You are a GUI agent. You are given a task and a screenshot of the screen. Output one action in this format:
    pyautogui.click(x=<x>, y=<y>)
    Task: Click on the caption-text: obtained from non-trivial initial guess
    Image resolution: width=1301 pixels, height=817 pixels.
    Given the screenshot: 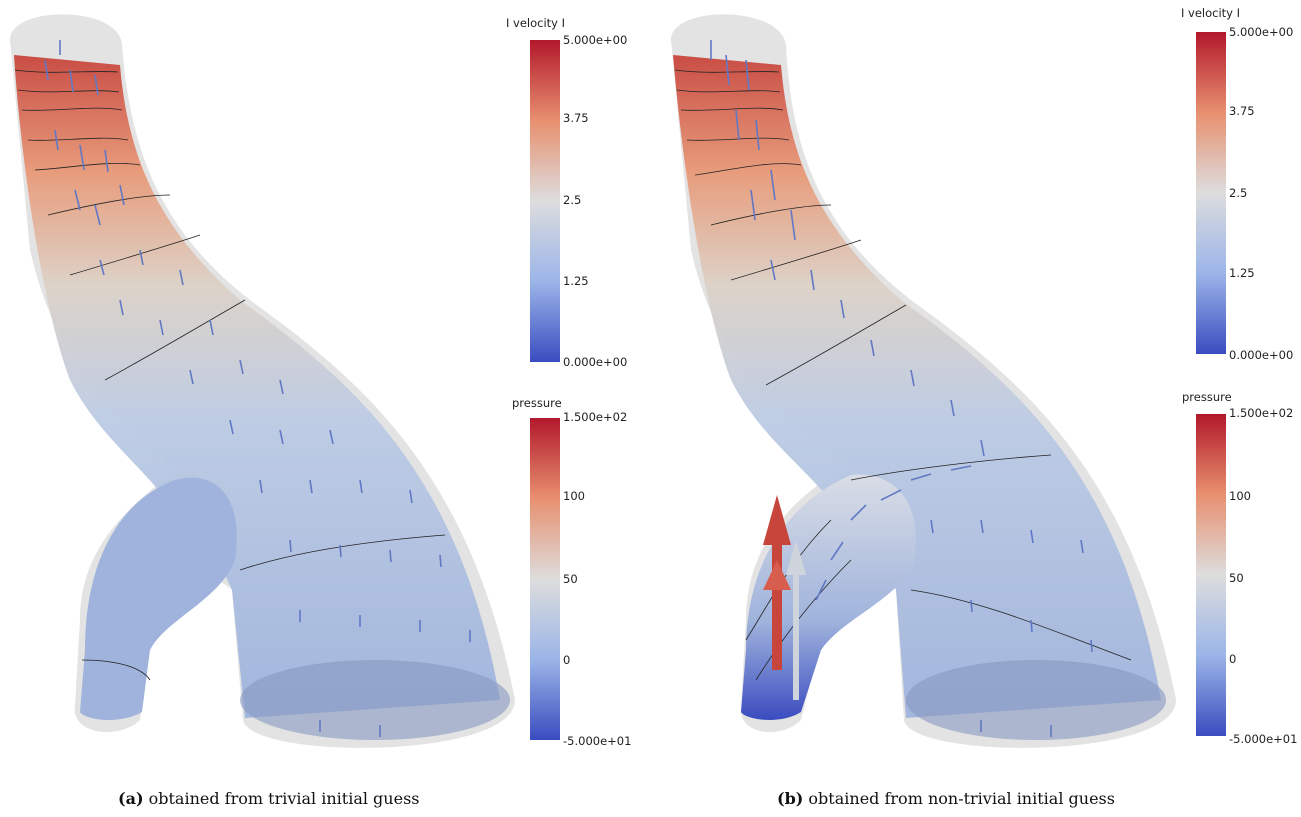 What is the action you would take?
    pyautogui.click(x=961, y=798)
    